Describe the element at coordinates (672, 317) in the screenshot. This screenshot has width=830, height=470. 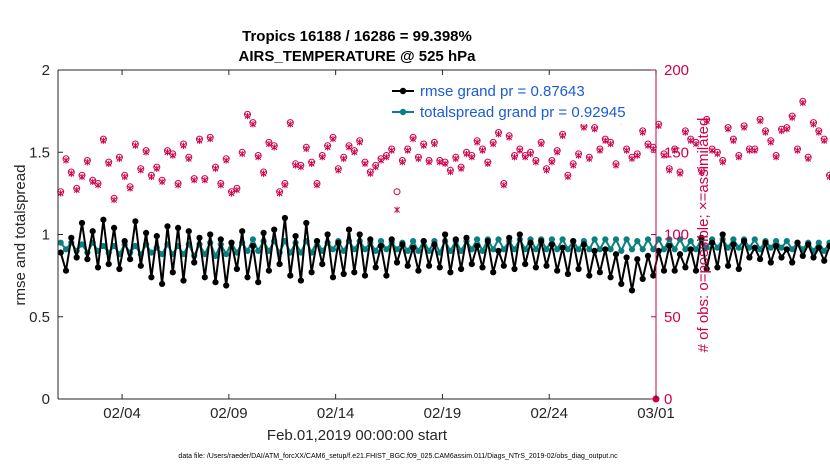
I see `right-y-tick-label: 50` at that location.